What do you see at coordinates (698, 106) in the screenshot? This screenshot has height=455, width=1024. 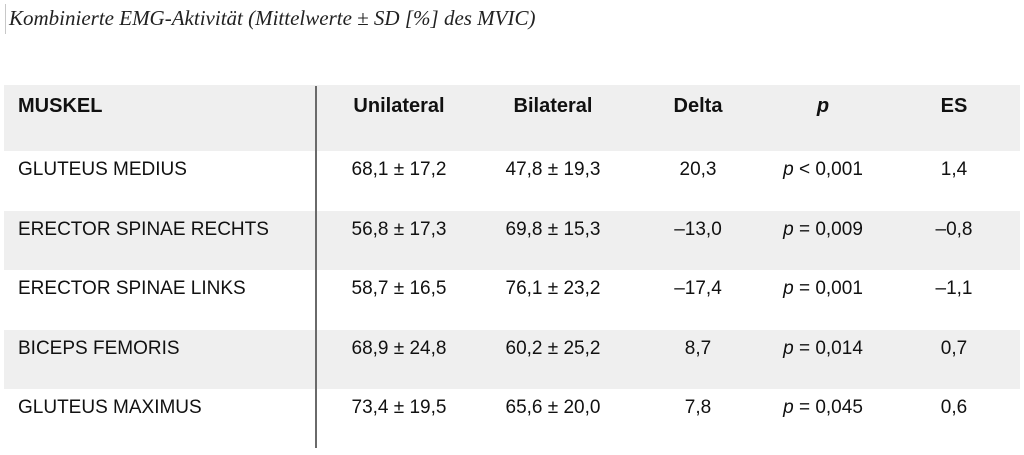 I see `header-delta: Delta` at bounding box center [698, 106].